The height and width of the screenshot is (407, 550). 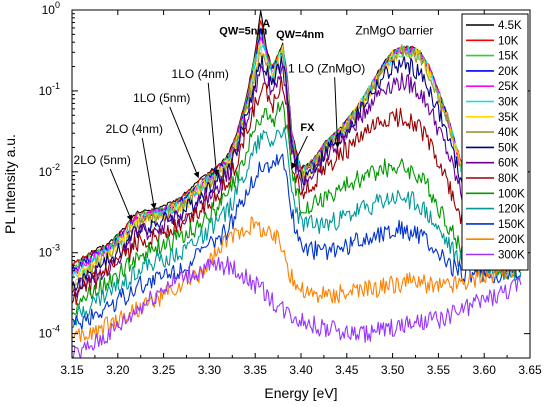 I want to click on x-tick-label: 3.35, so click(x=256, y=370).